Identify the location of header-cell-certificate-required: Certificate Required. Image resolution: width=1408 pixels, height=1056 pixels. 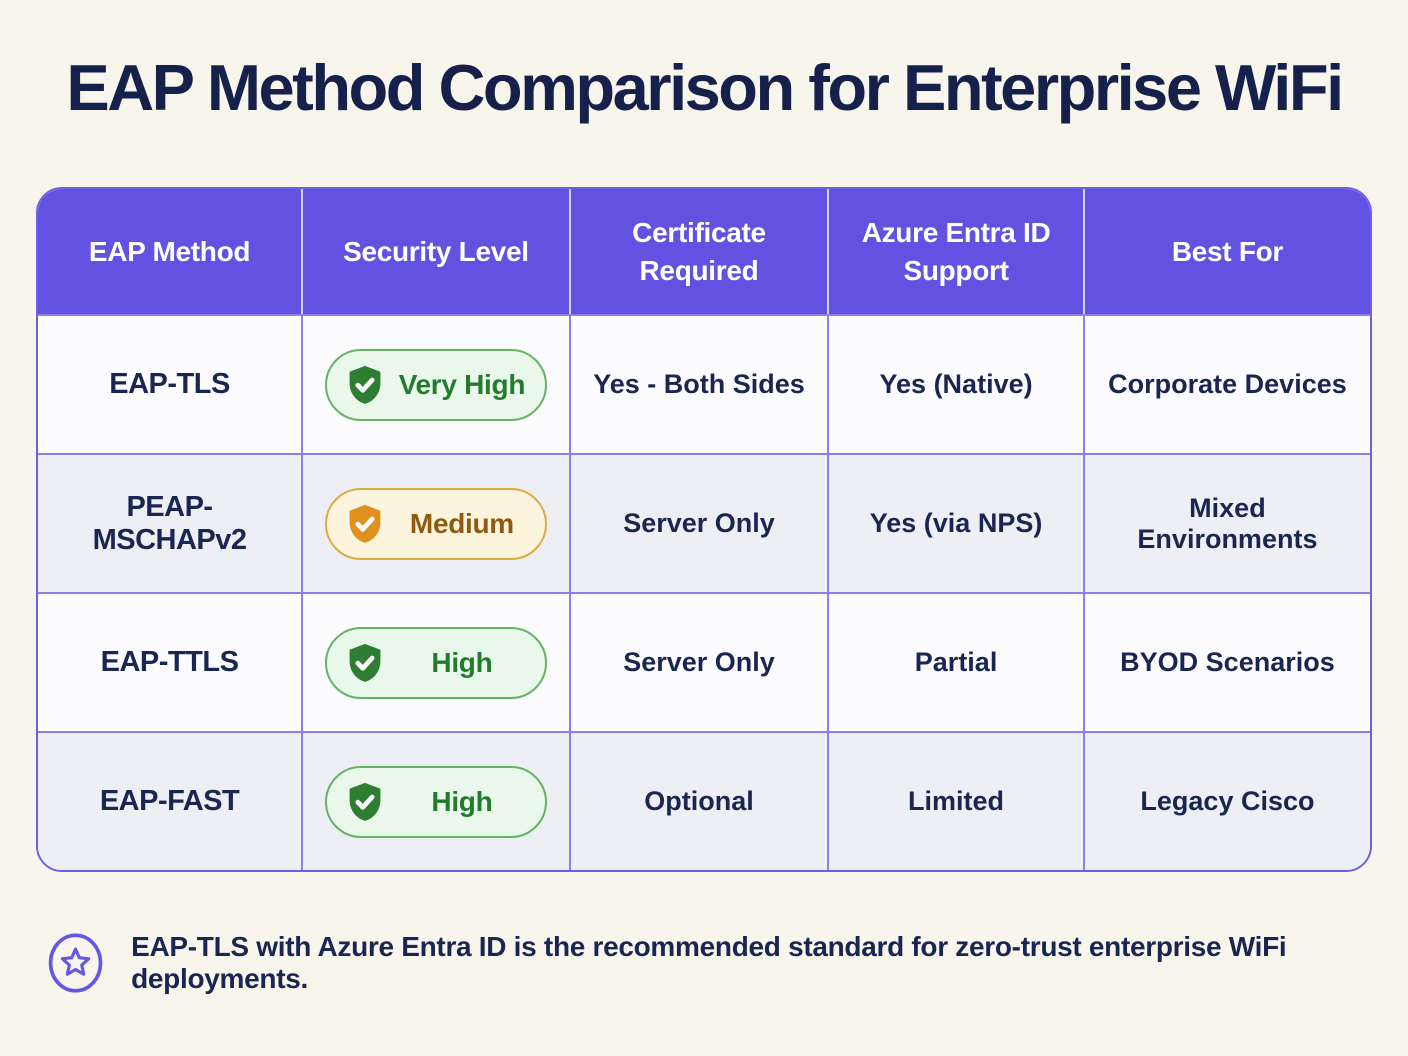
(700, 251).